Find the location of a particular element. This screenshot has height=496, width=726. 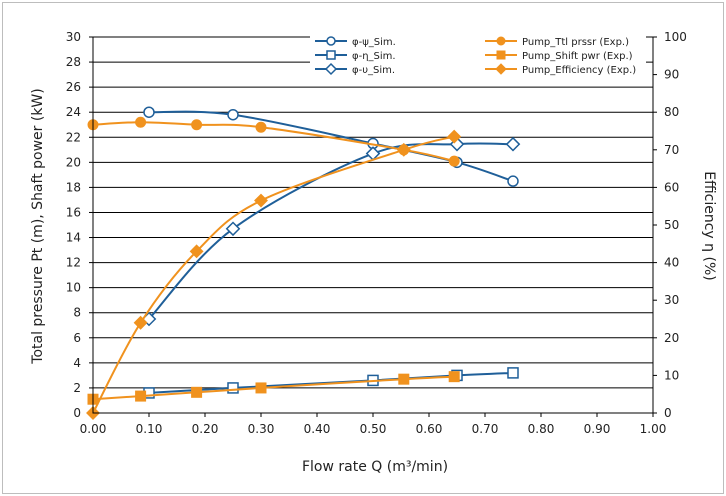

y-tick-label: 28 is located at coordinates (73, 62).